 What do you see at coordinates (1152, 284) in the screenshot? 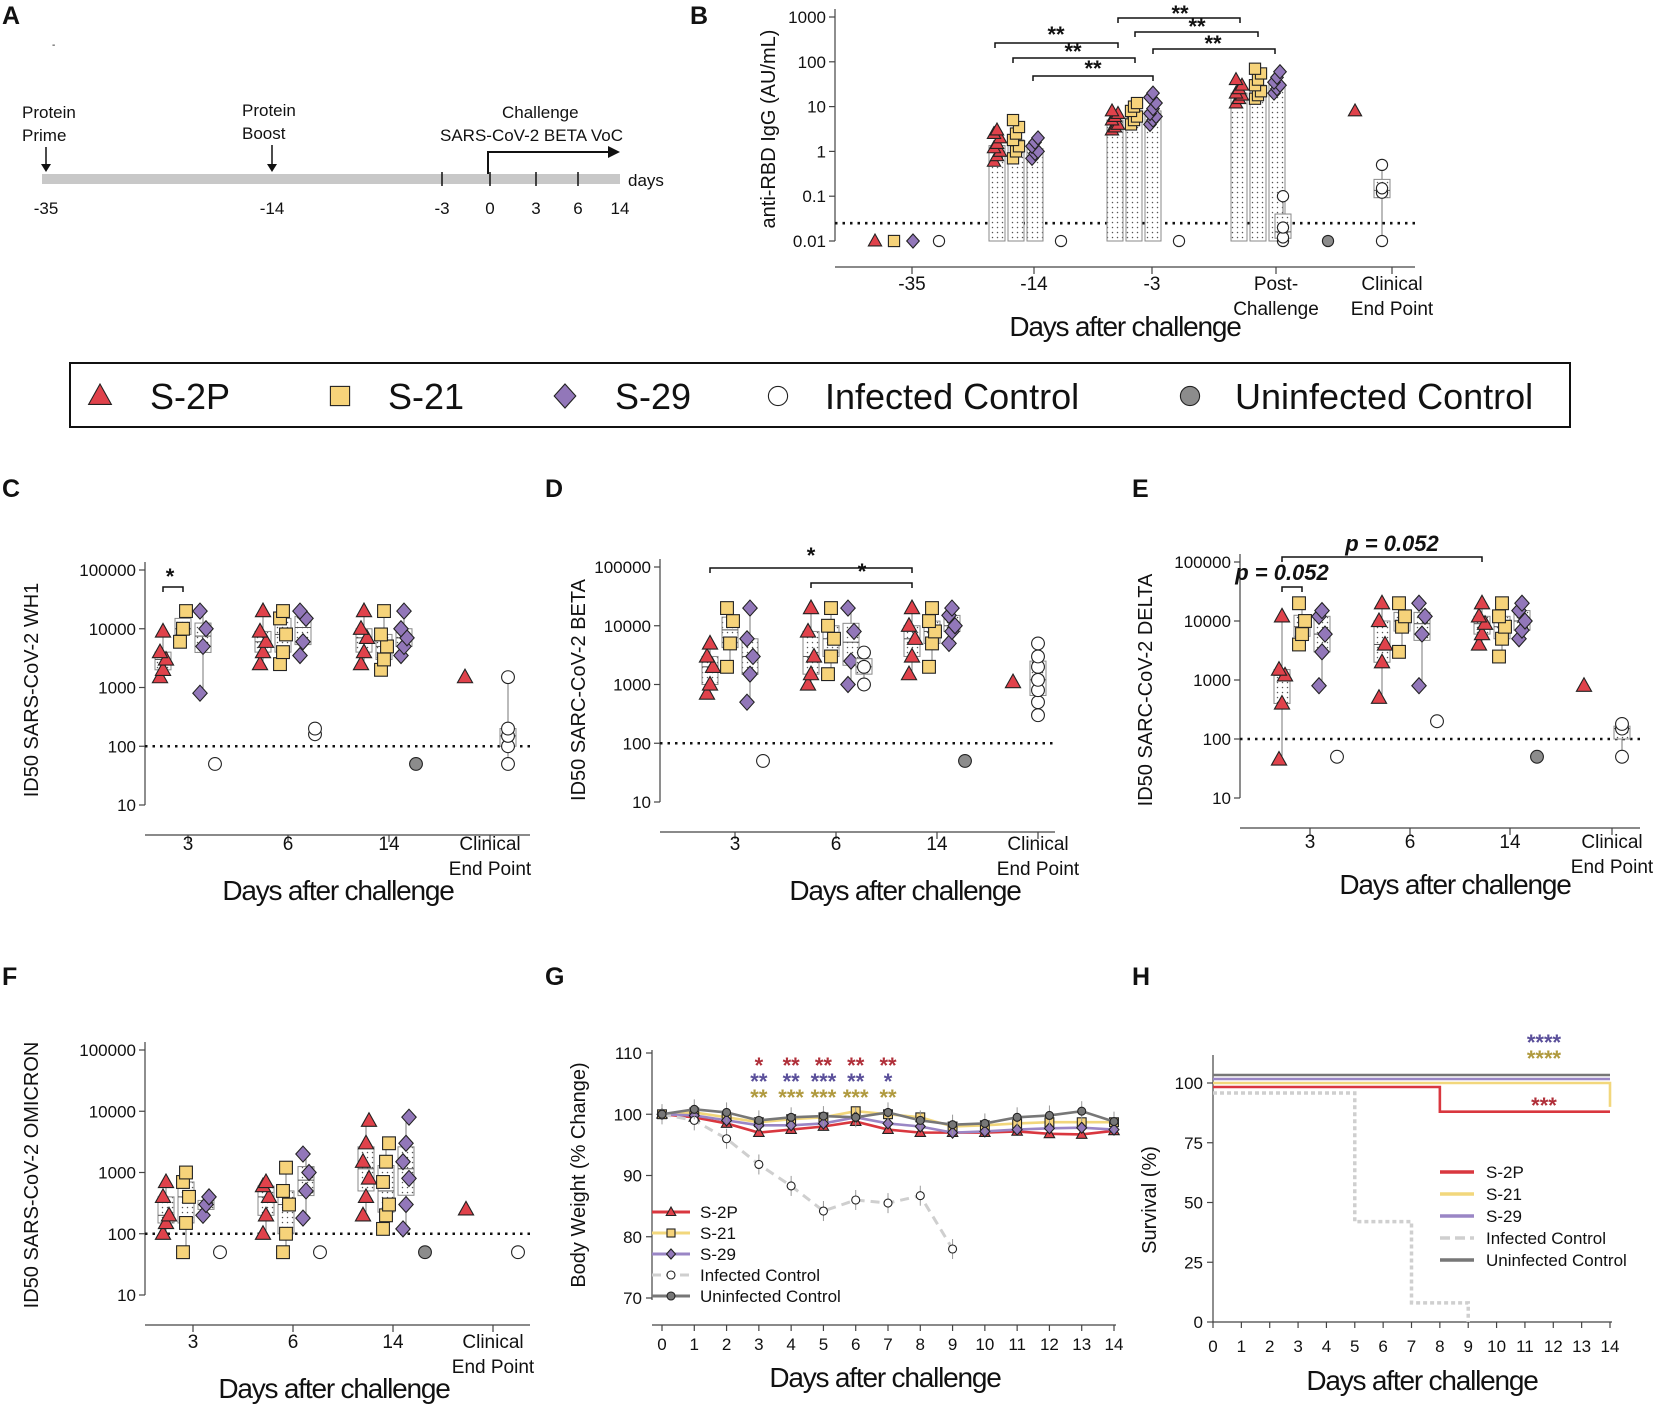
I see `x-category-label: -3` at bounding box center [1152, 284].